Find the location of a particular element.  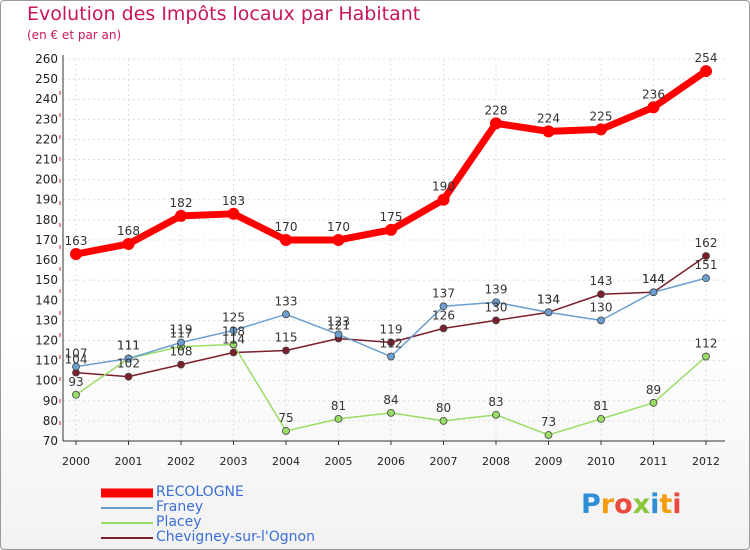

y-tick-label: 160 is located at coordinates (46, 260).